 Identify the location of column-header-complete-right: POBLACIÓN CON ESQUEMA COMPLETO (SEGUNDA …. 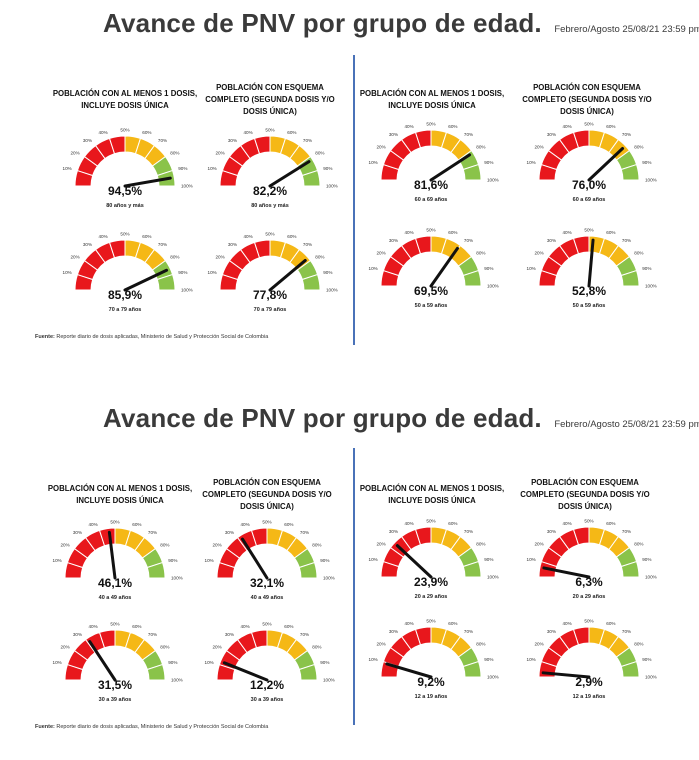
(587, 99).